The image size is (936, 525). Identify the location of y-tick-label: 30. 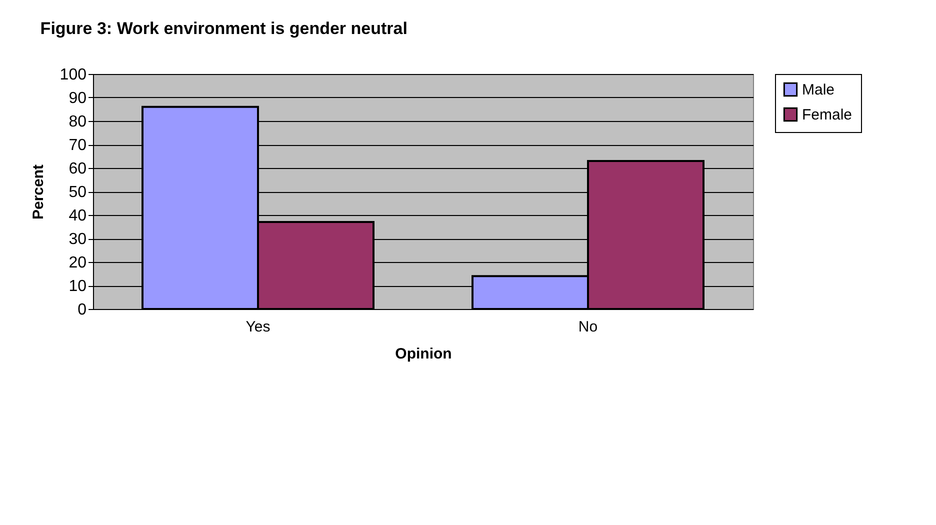
(77, 239).